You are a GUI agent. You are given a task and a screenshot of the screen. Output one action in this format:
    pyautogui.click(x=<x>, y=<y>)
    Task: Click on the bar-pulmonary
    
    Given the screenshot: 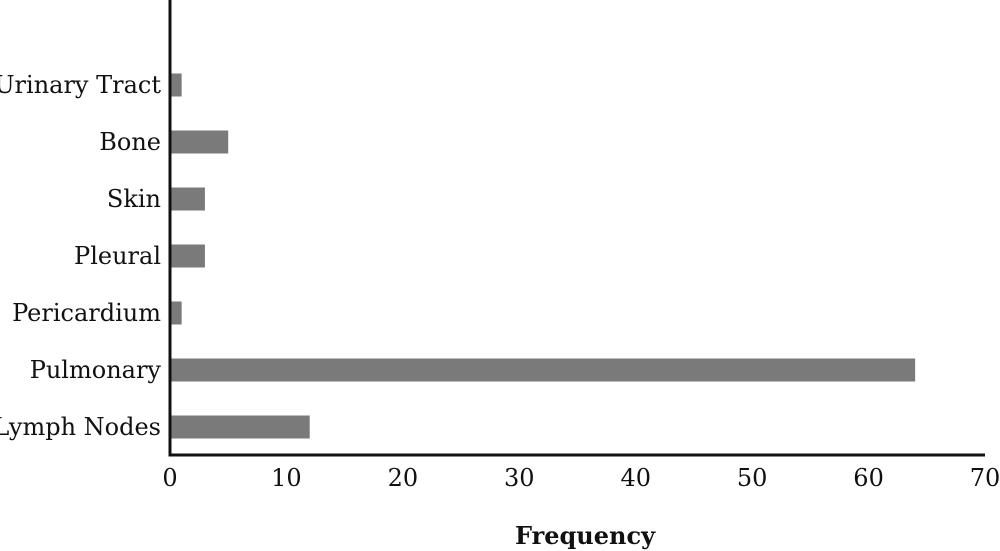 What is the action you would take?
    pyautogui.click(x=543, y=370)
    